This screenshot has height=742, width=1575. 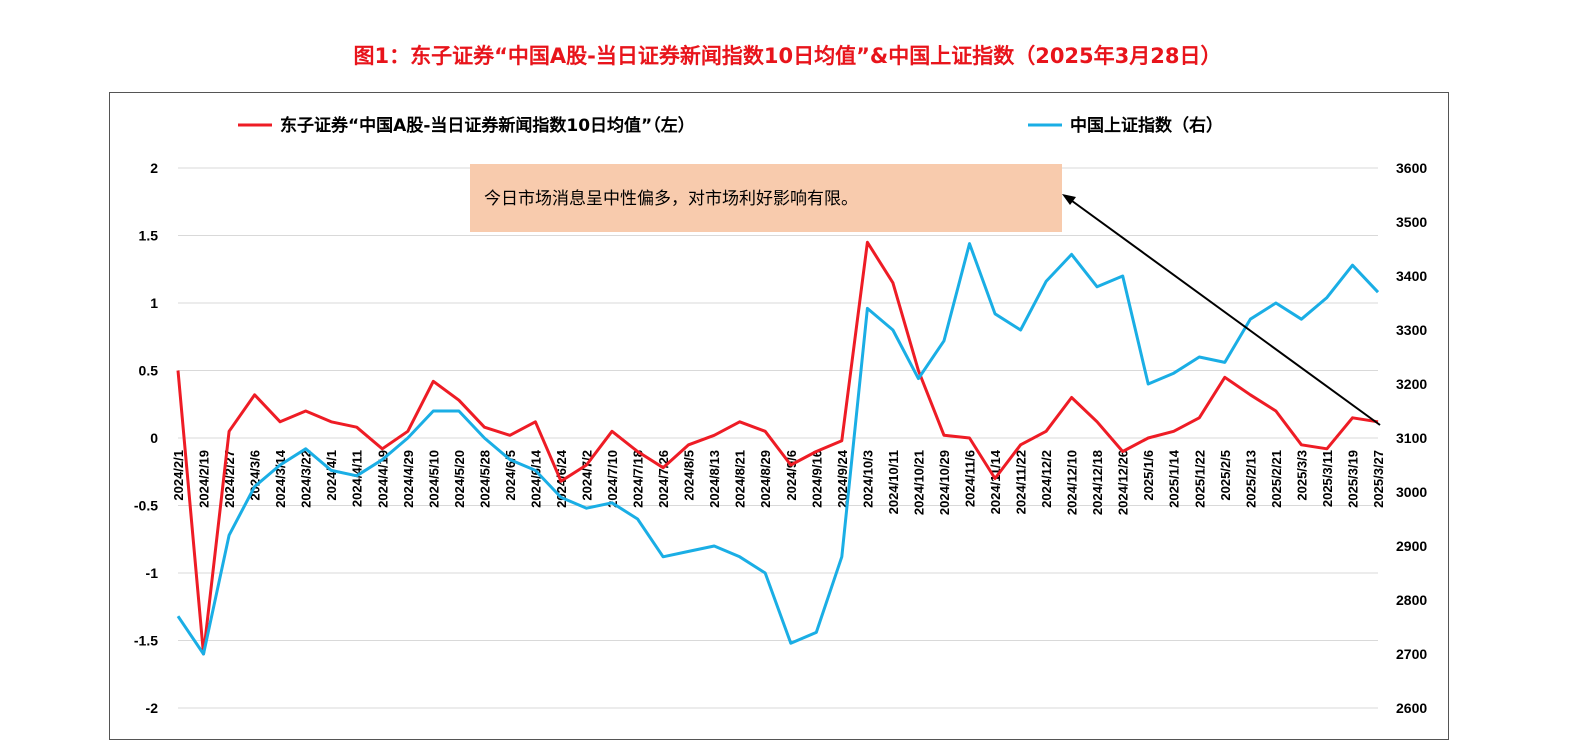 What do you see at coordinates (714, 479) in the screenshot?
I see `x-tick-label: 2024/8/13` at bounding box center [714, 479].